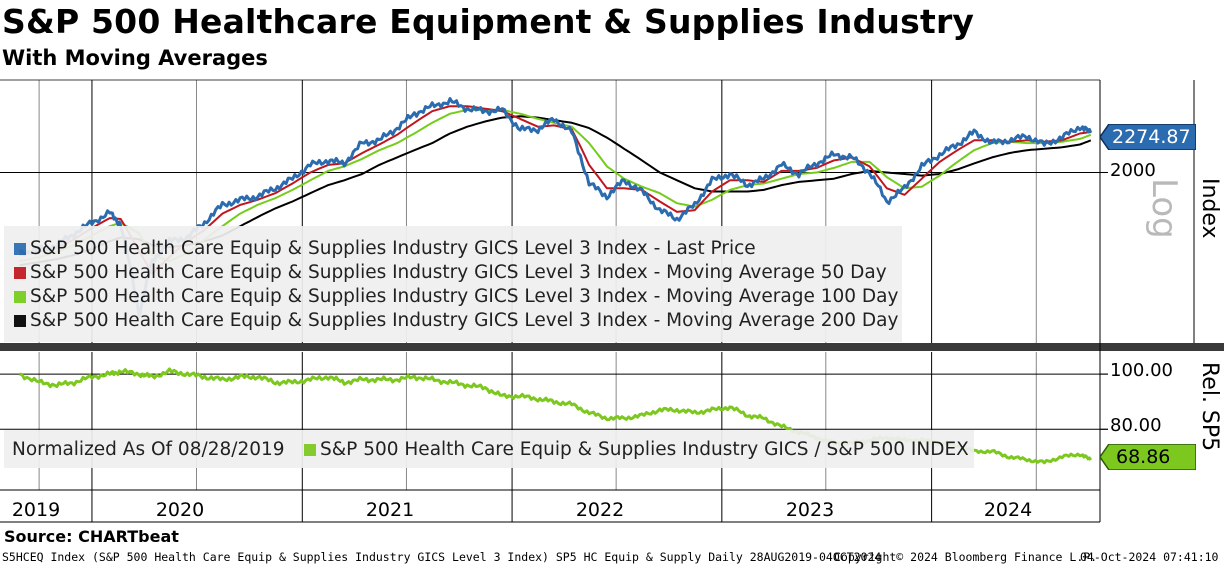  What do you see at coordinates (600, 510) in the screenshot?
I see `year-label-2022: 2022` at bounding box center [600, 510].